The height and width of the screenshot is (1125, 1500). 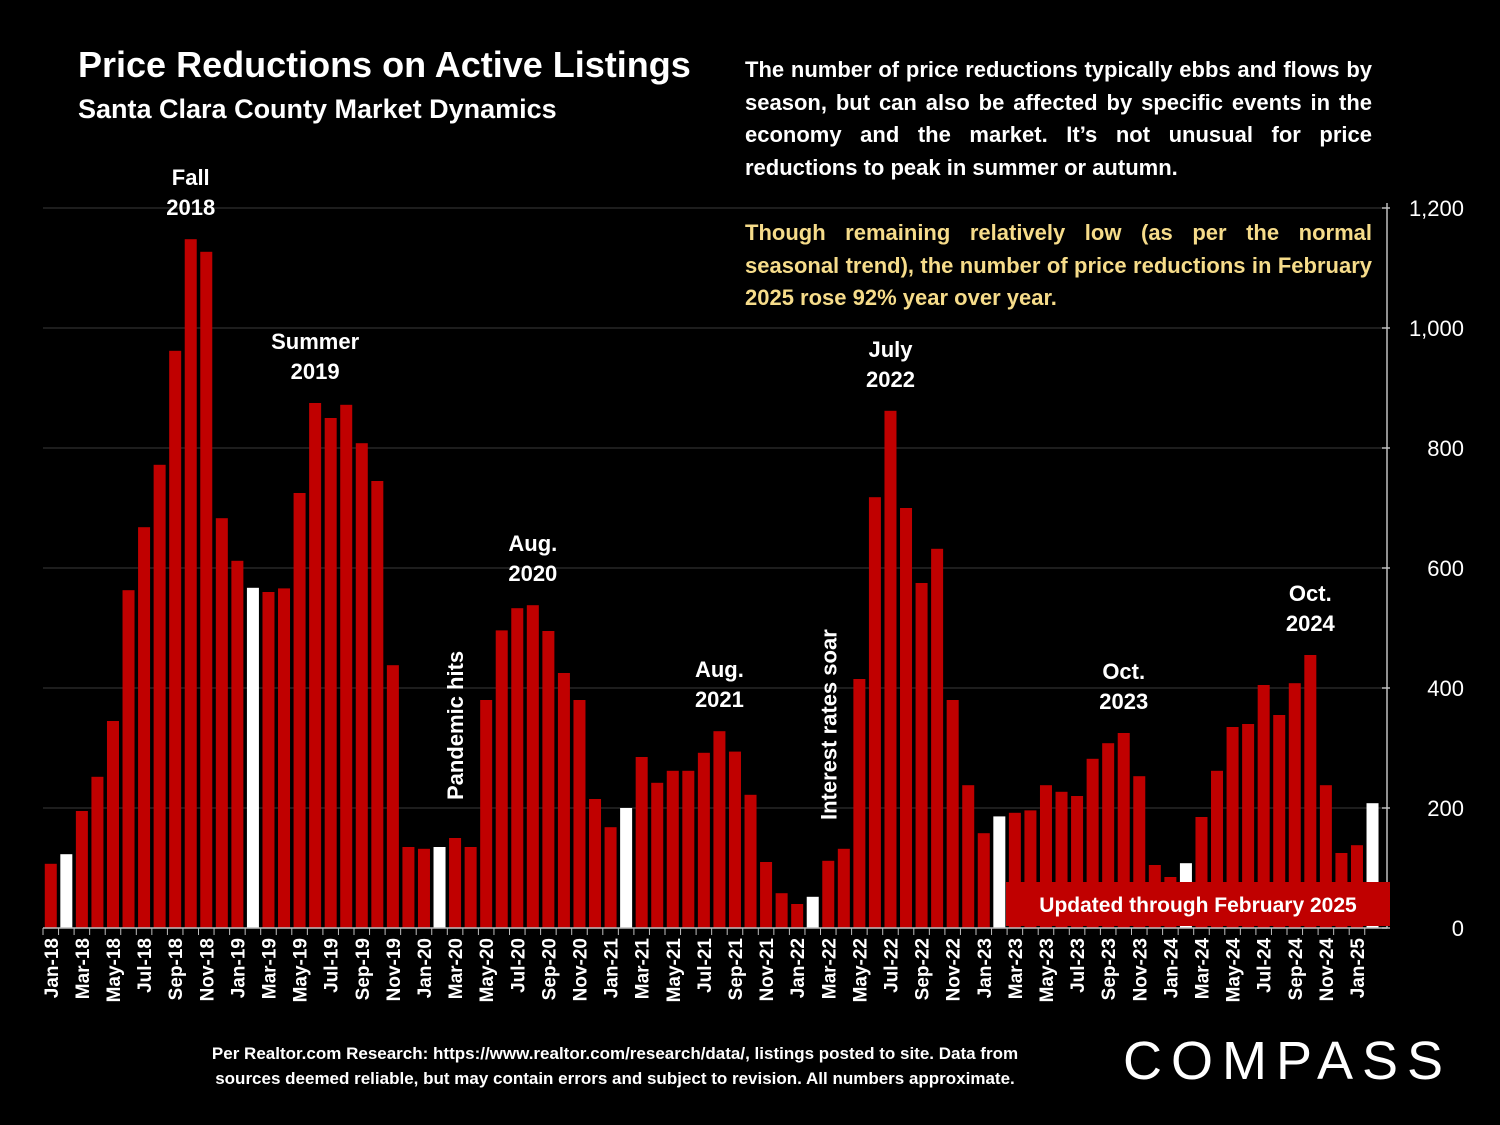 I want to click on y-tick-label: 1,000, so click(x=1436, y=328).